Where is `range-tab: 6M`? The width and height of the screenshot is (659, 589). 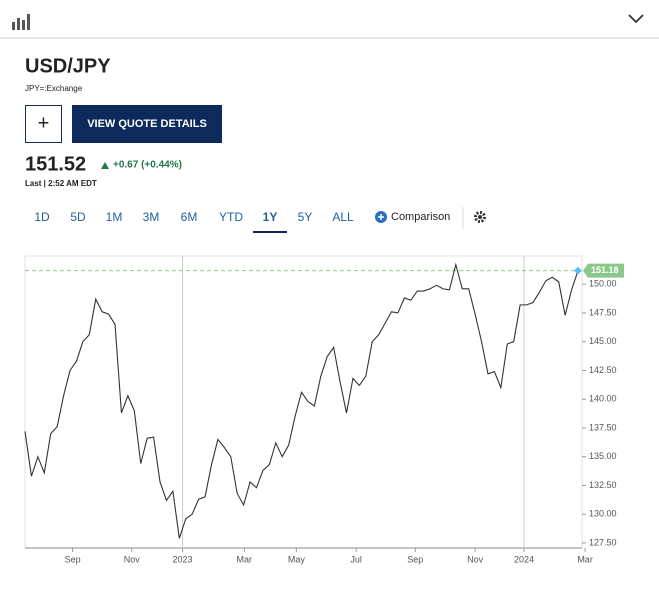
range-tab: 6M is located at coordinates (189, 217).